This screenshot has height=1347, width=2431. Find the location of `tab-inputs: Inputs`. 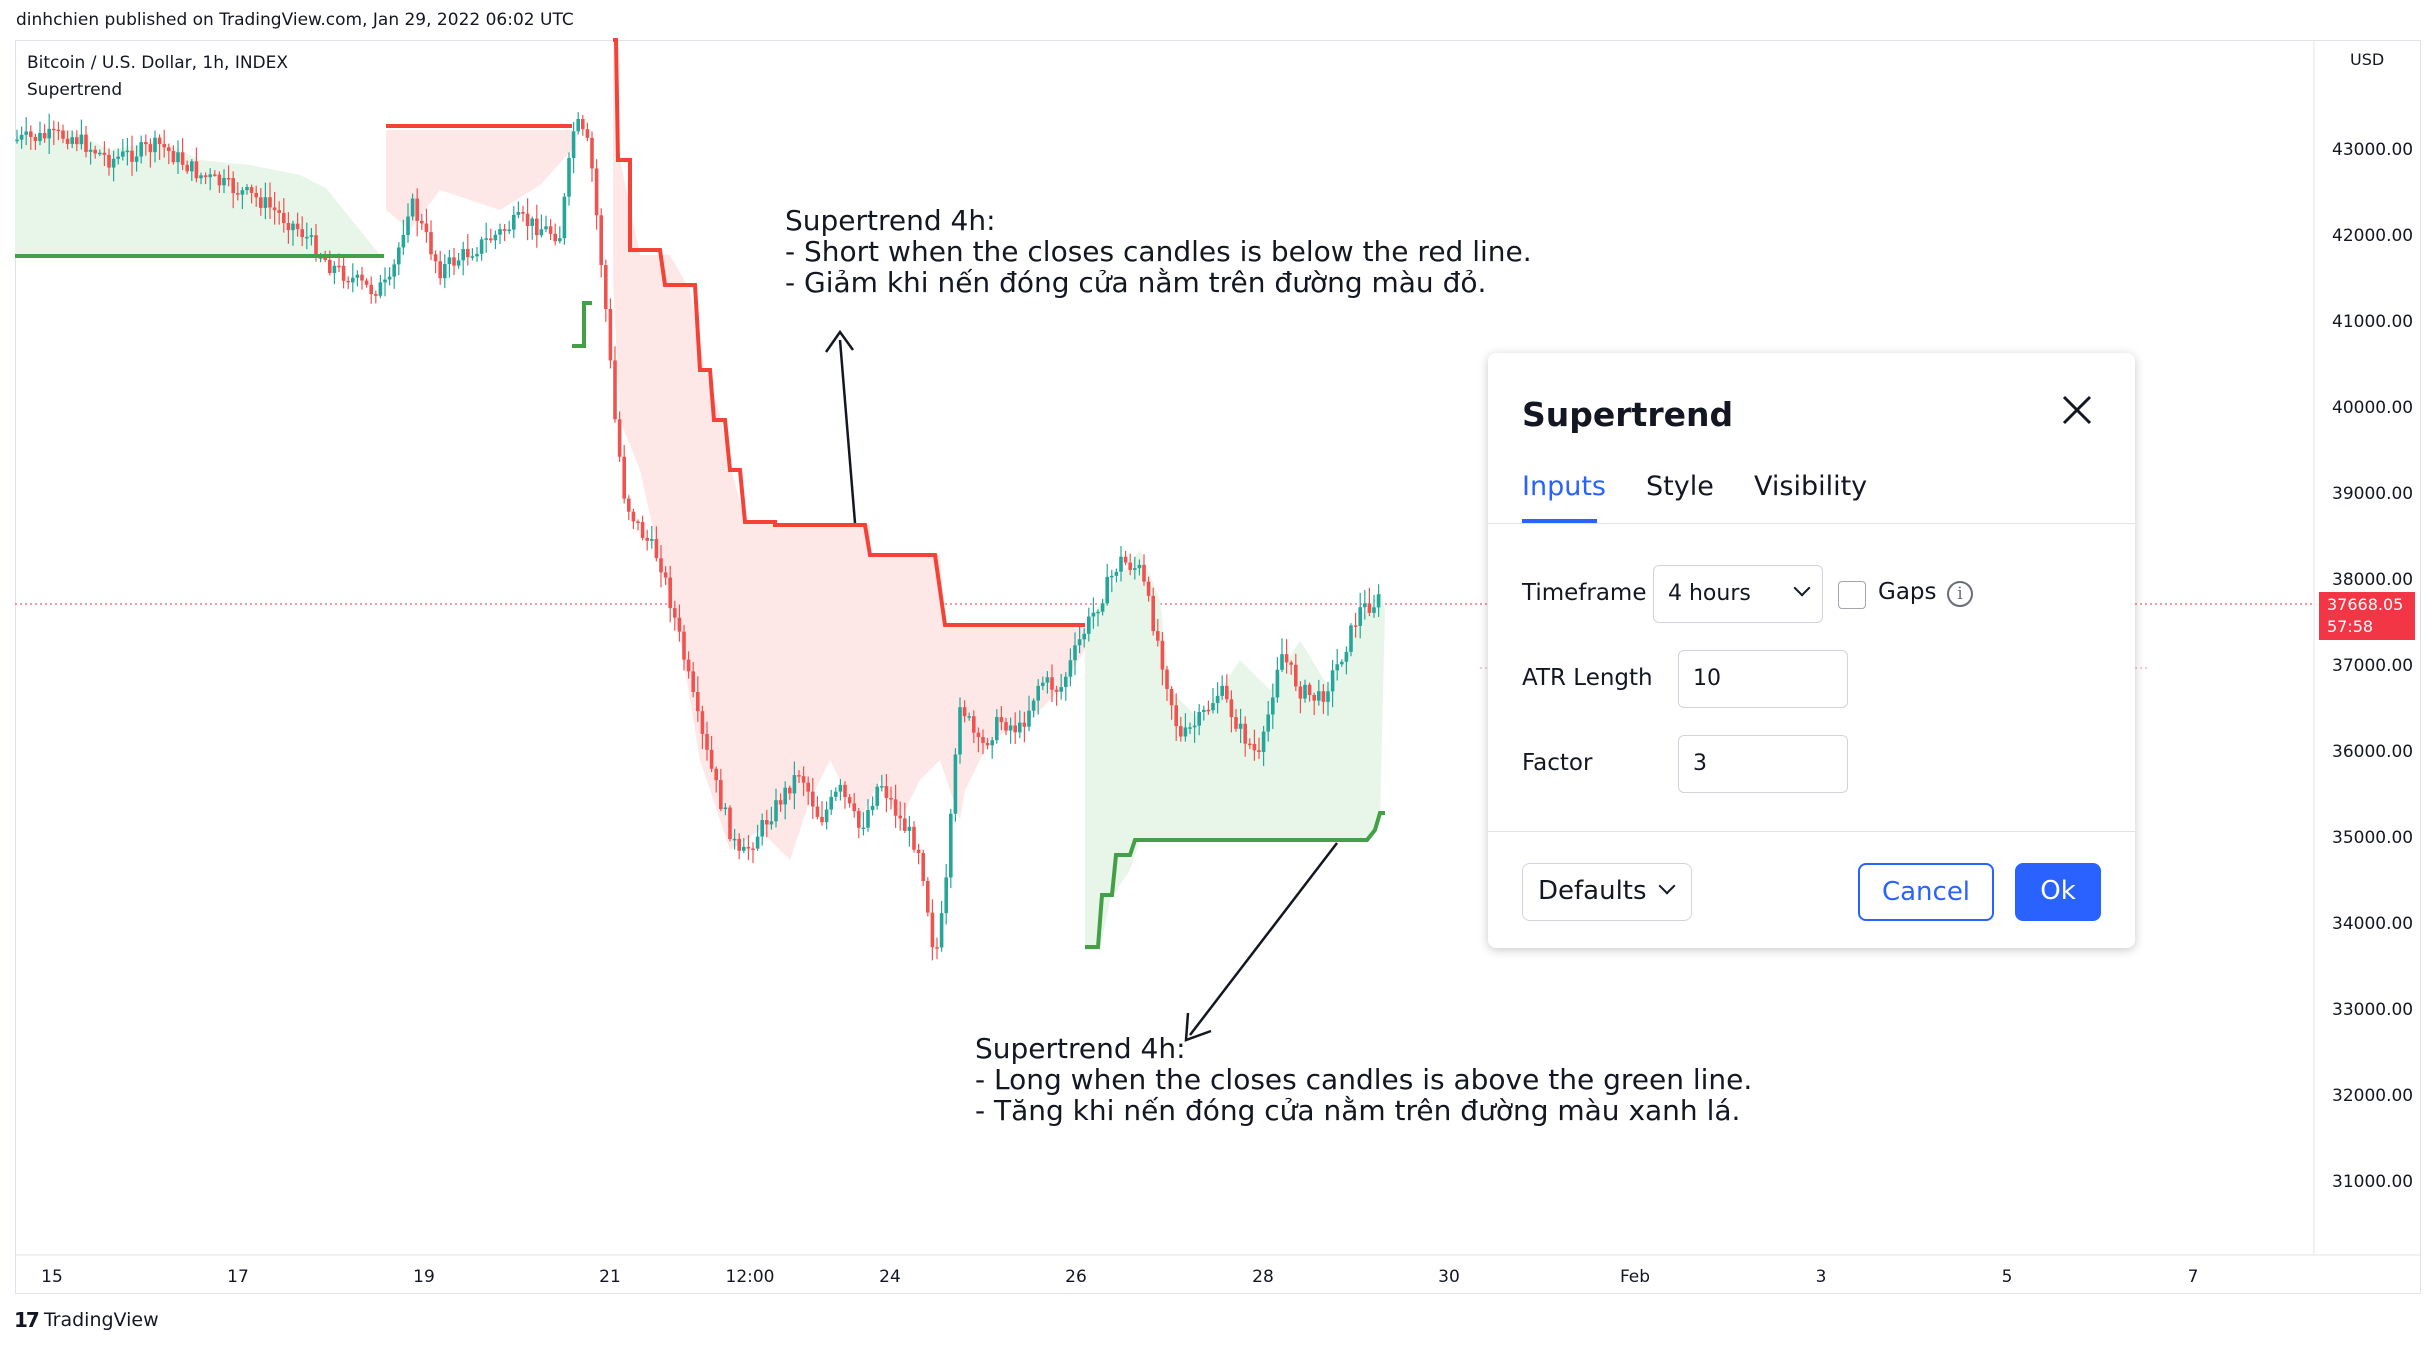

tab-inputs: Inputs is located at coordinates (1564, 486).